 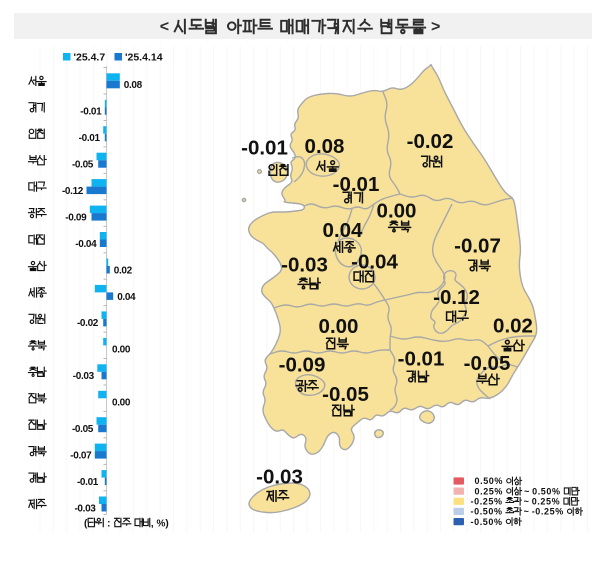 I want to click on svg-text: '25.4.7, so click(x=90, y=58).